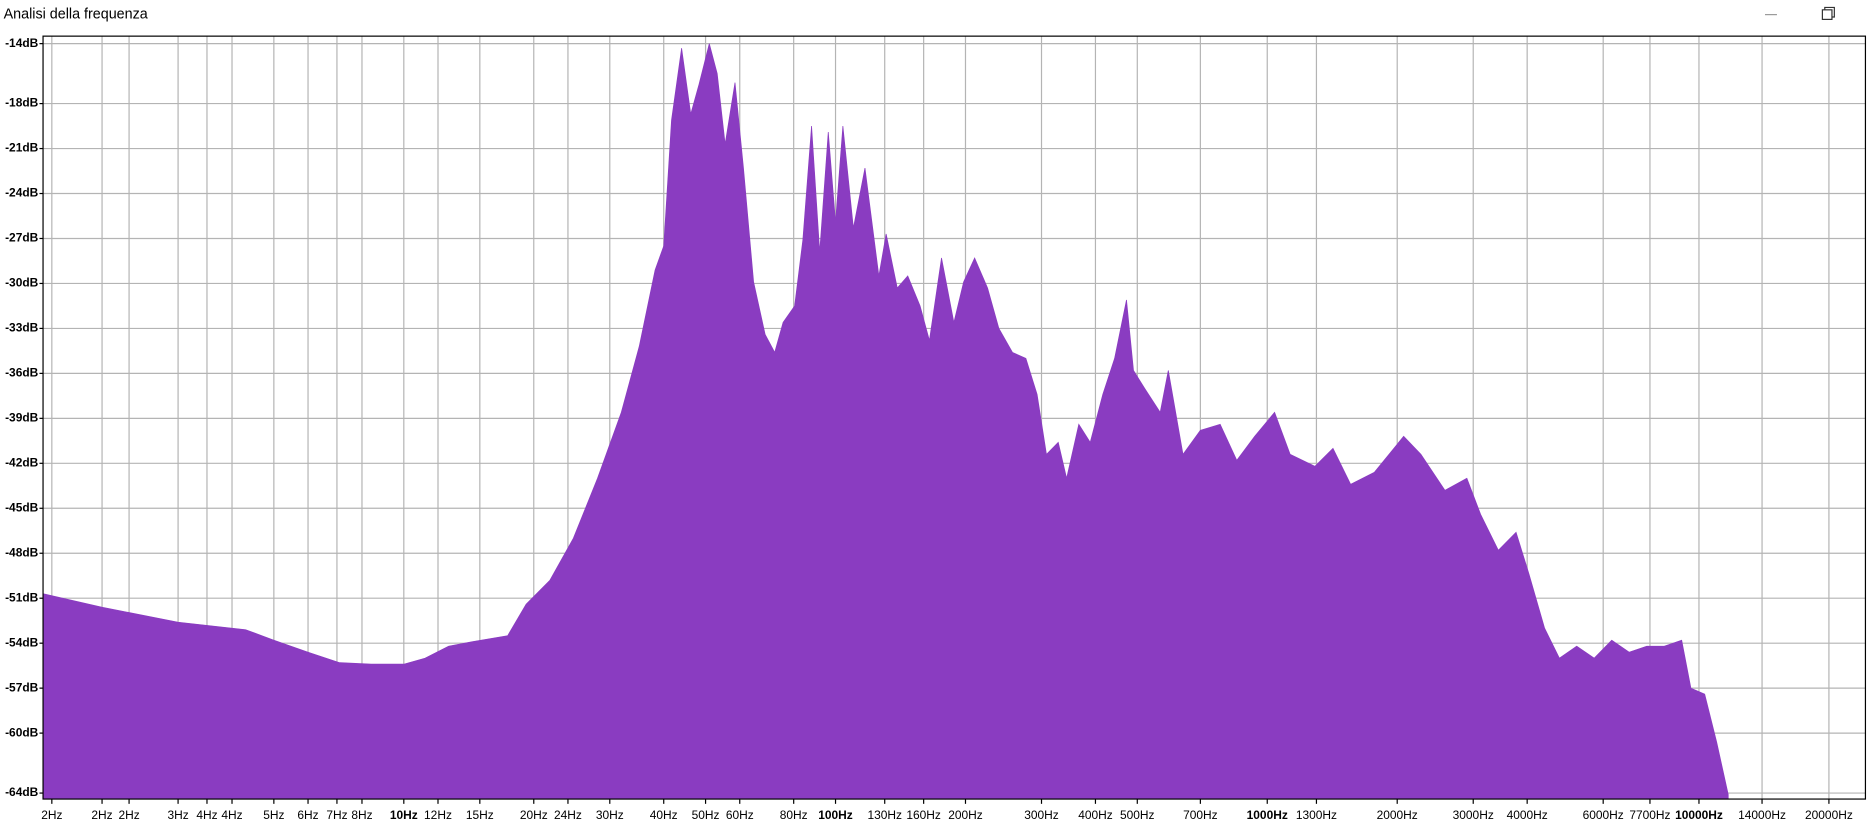  What do you see at coordinates (706, 815) in the screenshot?
I see `x-tick-label: 50Hz` at bounding box center [706, 815].